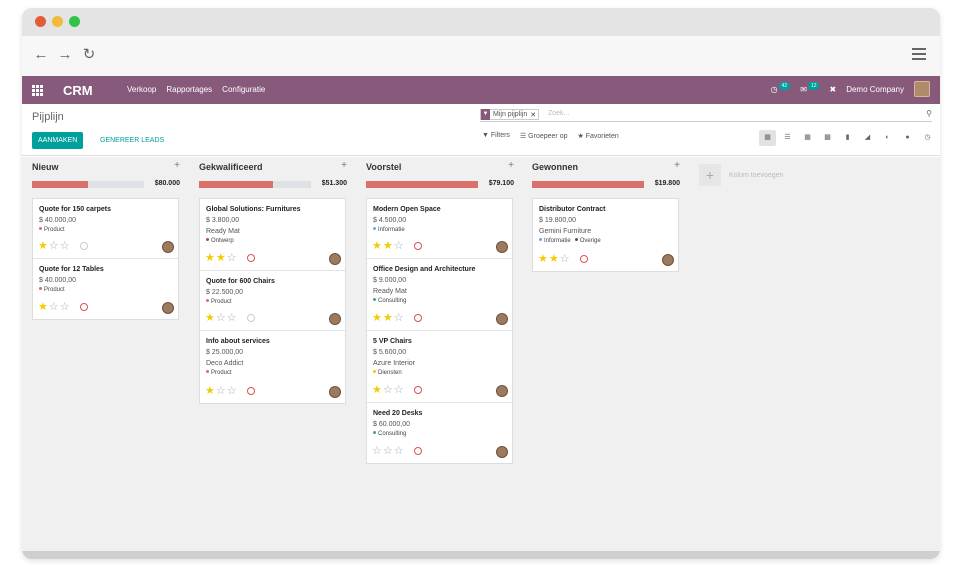 The height and width of the screenshot is (587, 962). Describe the element at coordinates (74, 21) in the screenshot. I see `maximize-window-button` at that location.